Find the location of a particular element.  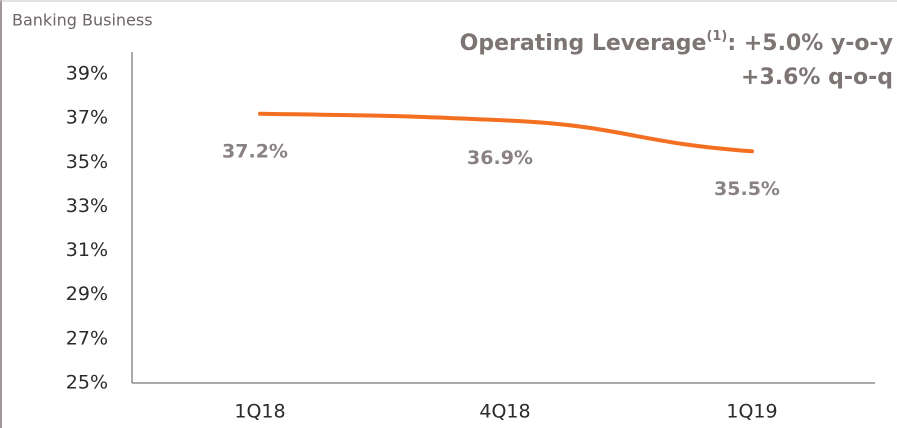

x-tick-label: 1Q18 is located at coordinates (259, 412).